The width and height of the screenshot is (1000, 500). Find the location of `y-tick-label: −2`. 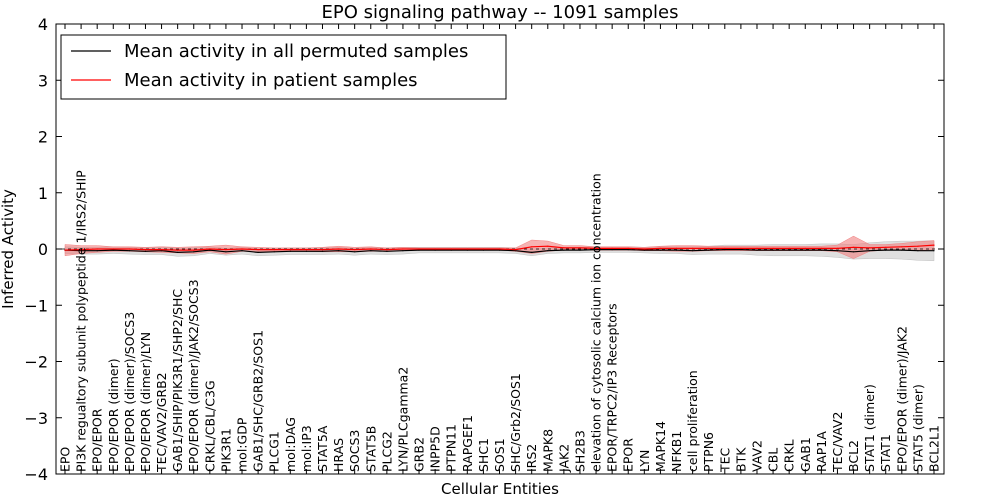

y-tick-label: −2 is located at coordinates (36, 362).